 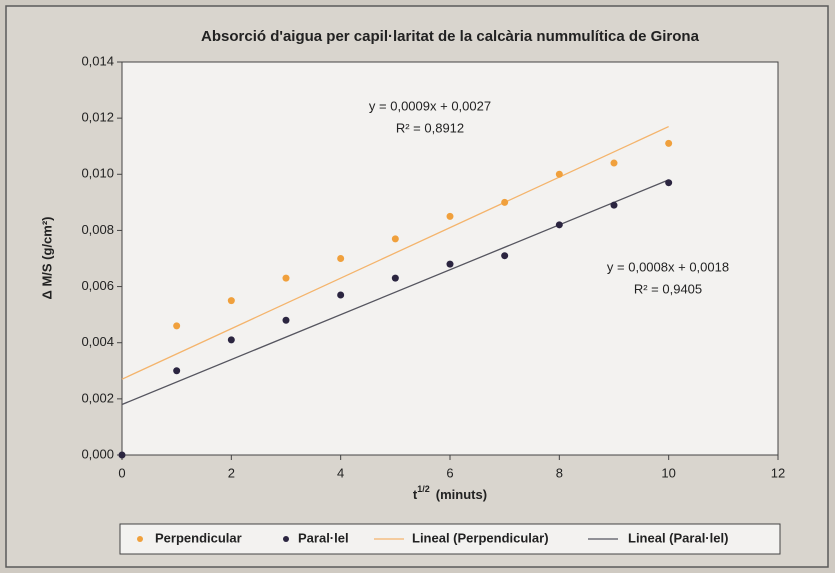 What do you see at coordinates (668, 288) in the screenshot?
I see `trend-r2: R² = 0,9405` at bounding box center [668, 288].